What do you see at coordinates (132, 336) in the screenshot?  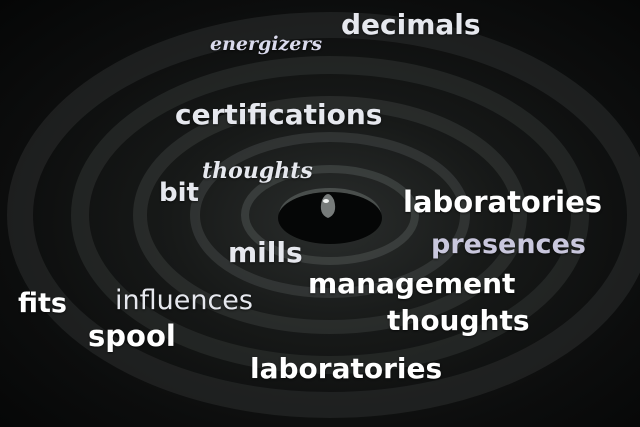 I see `word-spool: spool` at bounding box center [132, 336].